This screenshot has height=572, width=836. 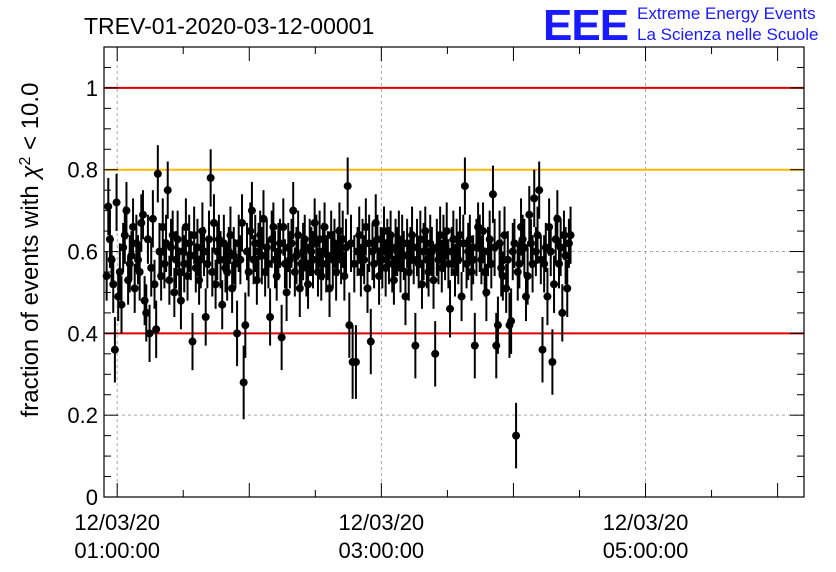 I want to click on x-tick-label-time: 05:00:00, so click(x=646, y=550).